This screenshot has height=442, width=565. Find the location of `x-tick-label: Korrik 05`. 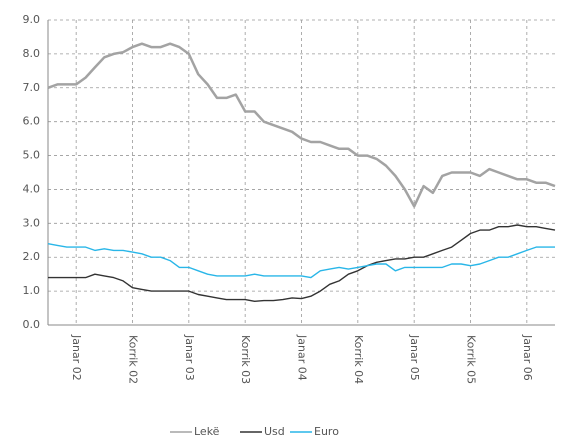

x-tick-label: Korrik 05 is located at coordinates (471, 359).